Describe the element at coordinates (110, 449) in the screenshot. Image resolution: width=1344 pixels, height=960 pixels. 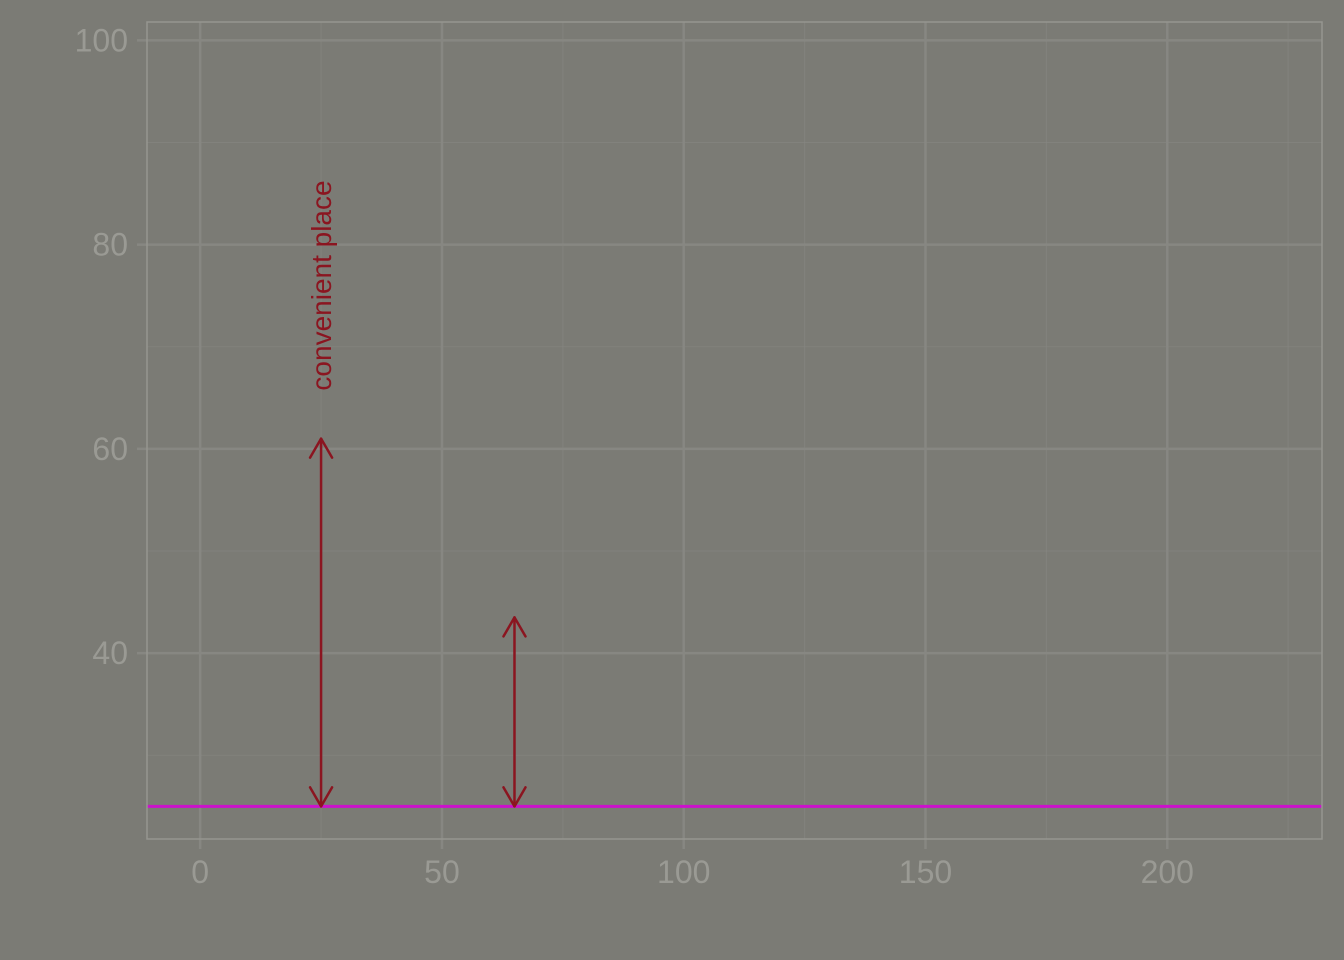
I see `y-tick-label: 60` at that location.